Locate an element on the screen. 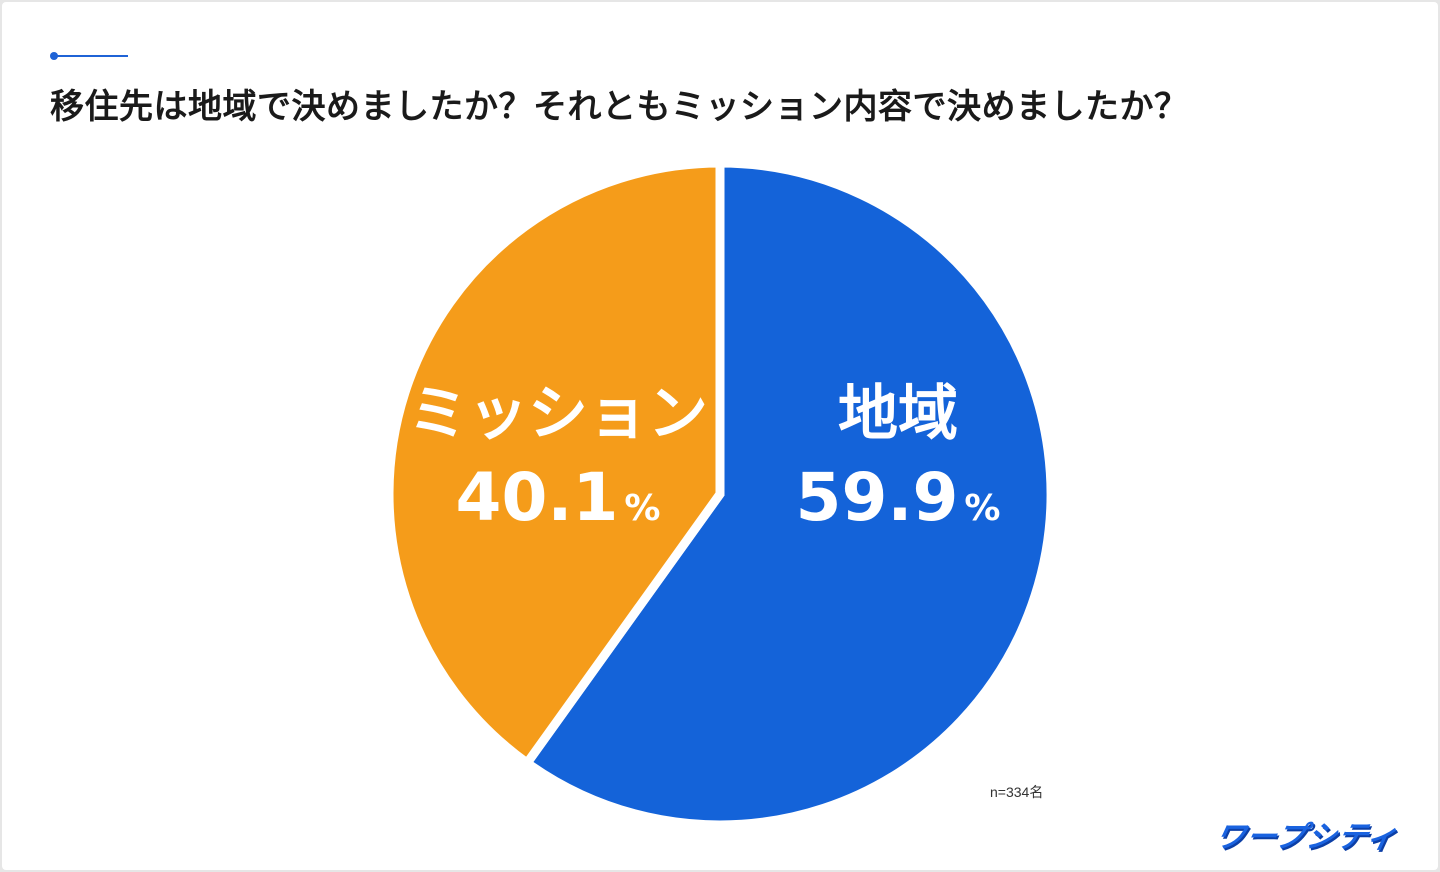 This screenshot has width=1440, height=872. brand-logo: ワープシティ is located at coordinates (1306, 837).